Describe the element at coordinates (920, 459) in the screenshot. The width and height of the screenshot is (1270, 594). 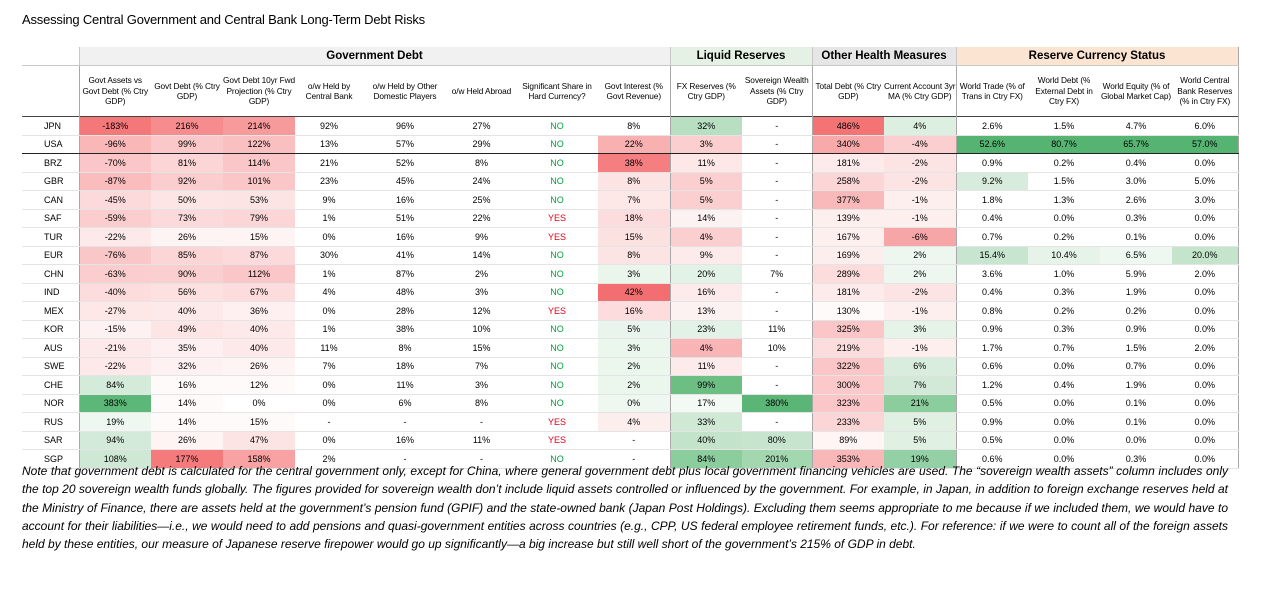
I see `table-cell: 19%` at that location.